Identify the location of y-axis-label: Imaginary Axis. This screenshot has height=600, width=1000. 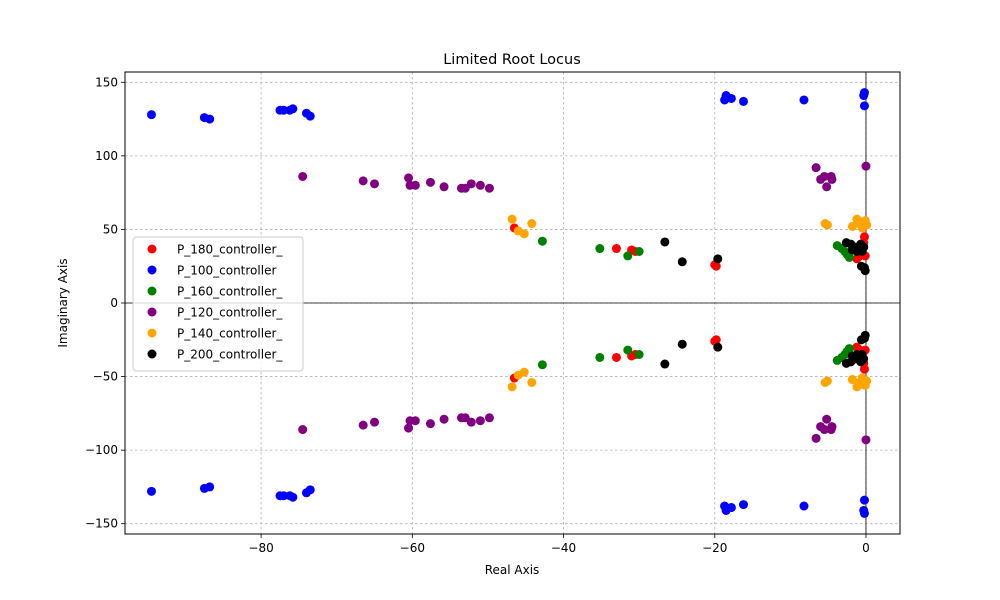
(63, 302).